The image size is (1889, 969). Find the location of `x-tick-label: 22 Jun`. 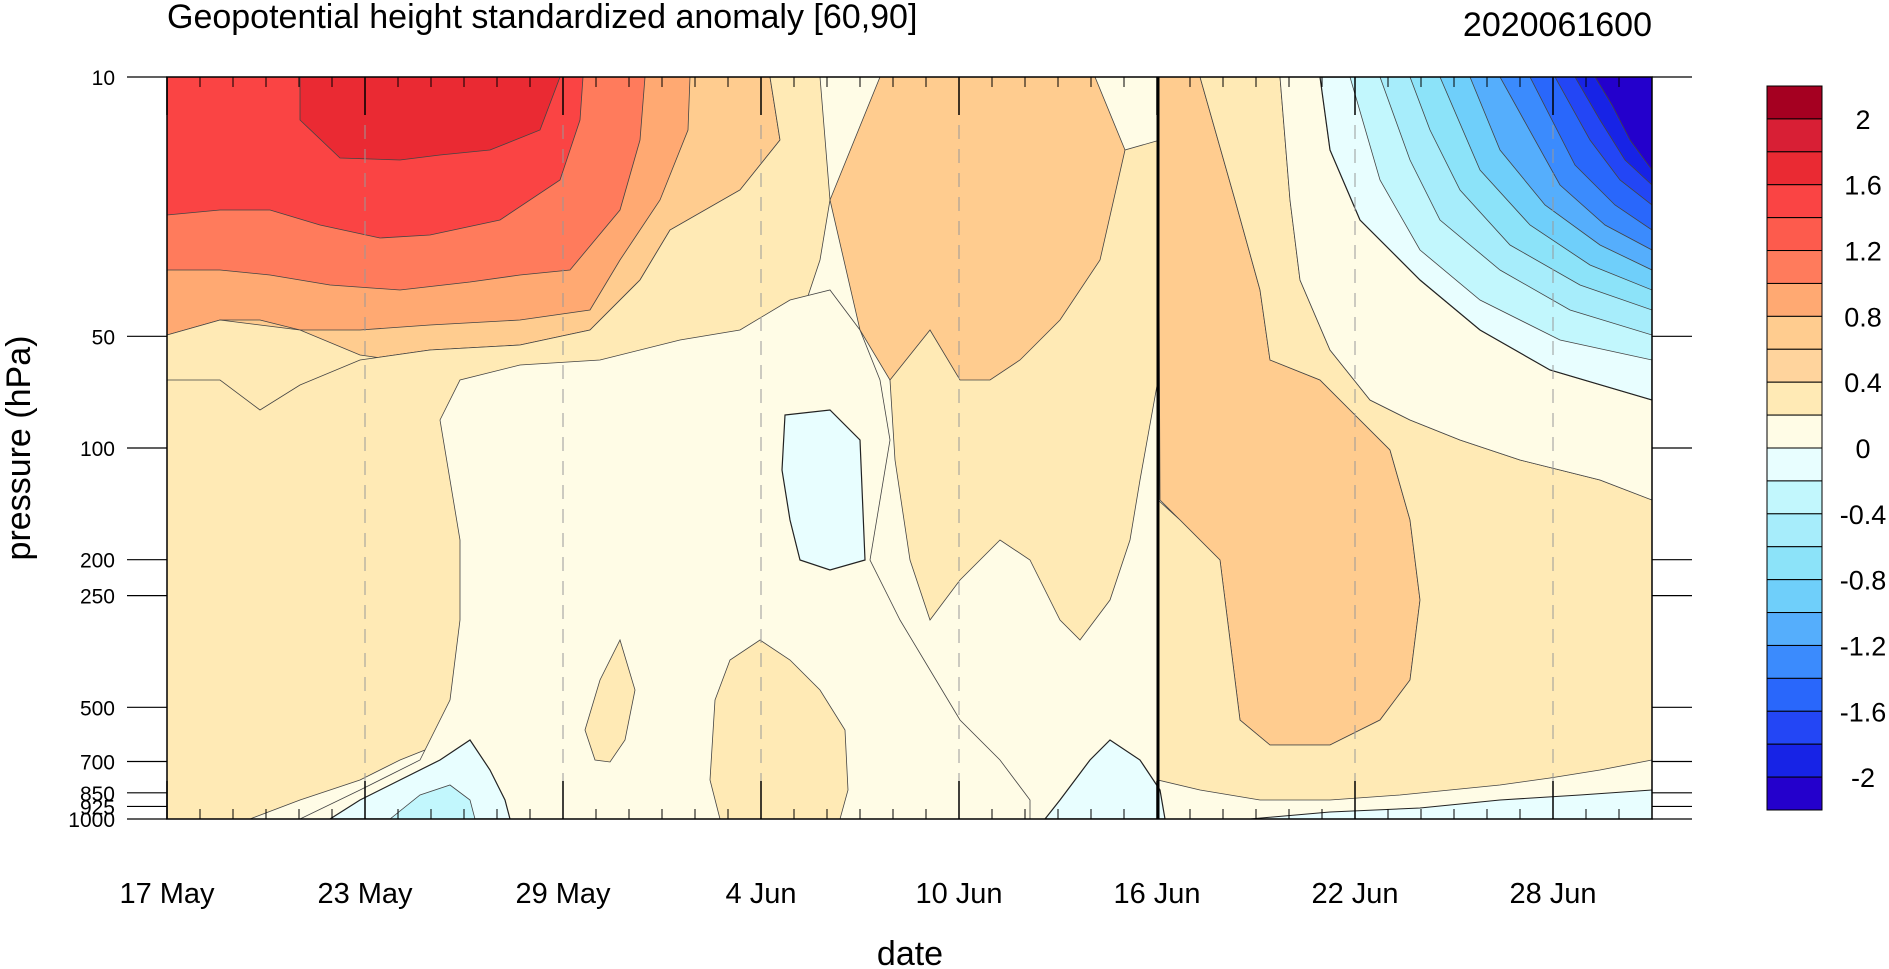

x-tick-label: 22 Jun is located at coordinates (1354, 894).